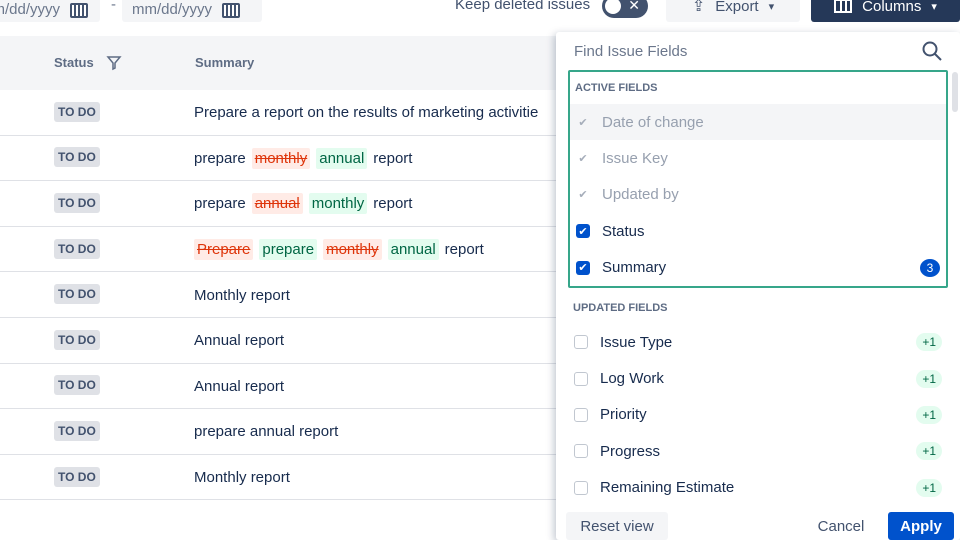  What do you see at coordinates (758, 231) in the screenshot?
I see `field-option: ✔ Status` at bounding box center [758, 231].